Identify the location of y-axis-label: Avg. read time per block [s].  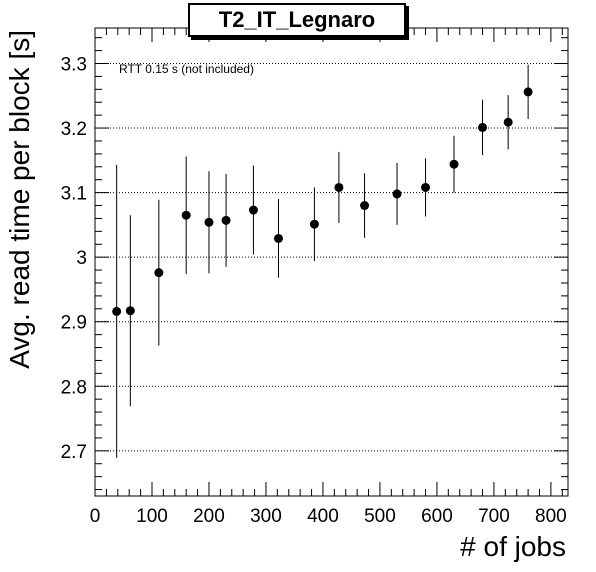
(19, 199).